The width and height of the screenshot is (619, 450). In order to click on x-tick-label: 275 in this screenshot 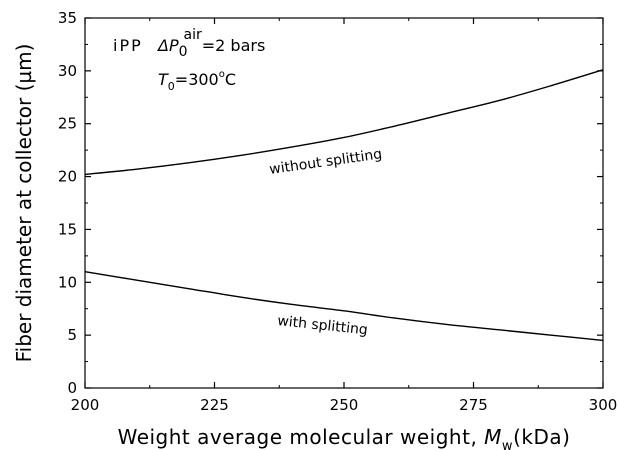, I will do `click(473, 405)`.